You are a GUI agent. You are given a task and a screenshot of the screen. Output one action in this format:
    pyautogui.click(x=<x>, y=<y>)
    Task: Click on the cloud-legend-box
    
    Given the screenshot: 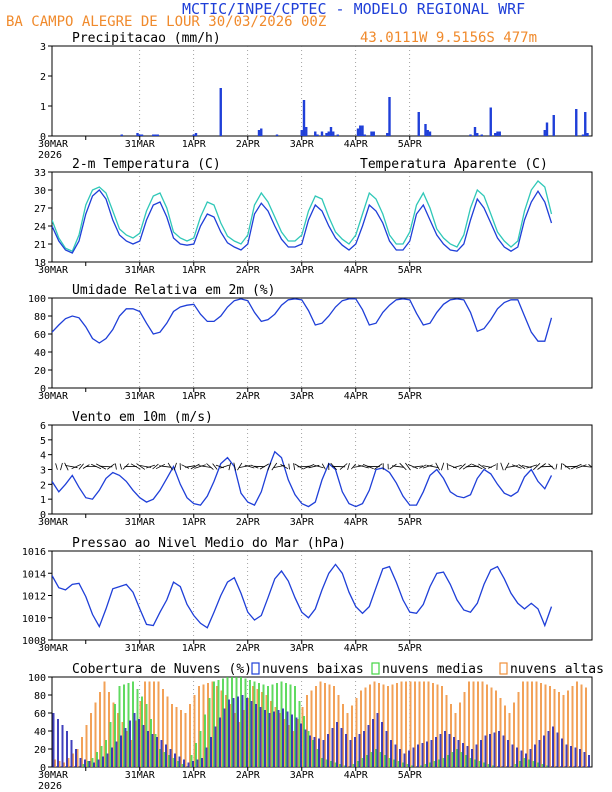 What is the action you would take?
    pyautogui.click(x=503, y=668)
    